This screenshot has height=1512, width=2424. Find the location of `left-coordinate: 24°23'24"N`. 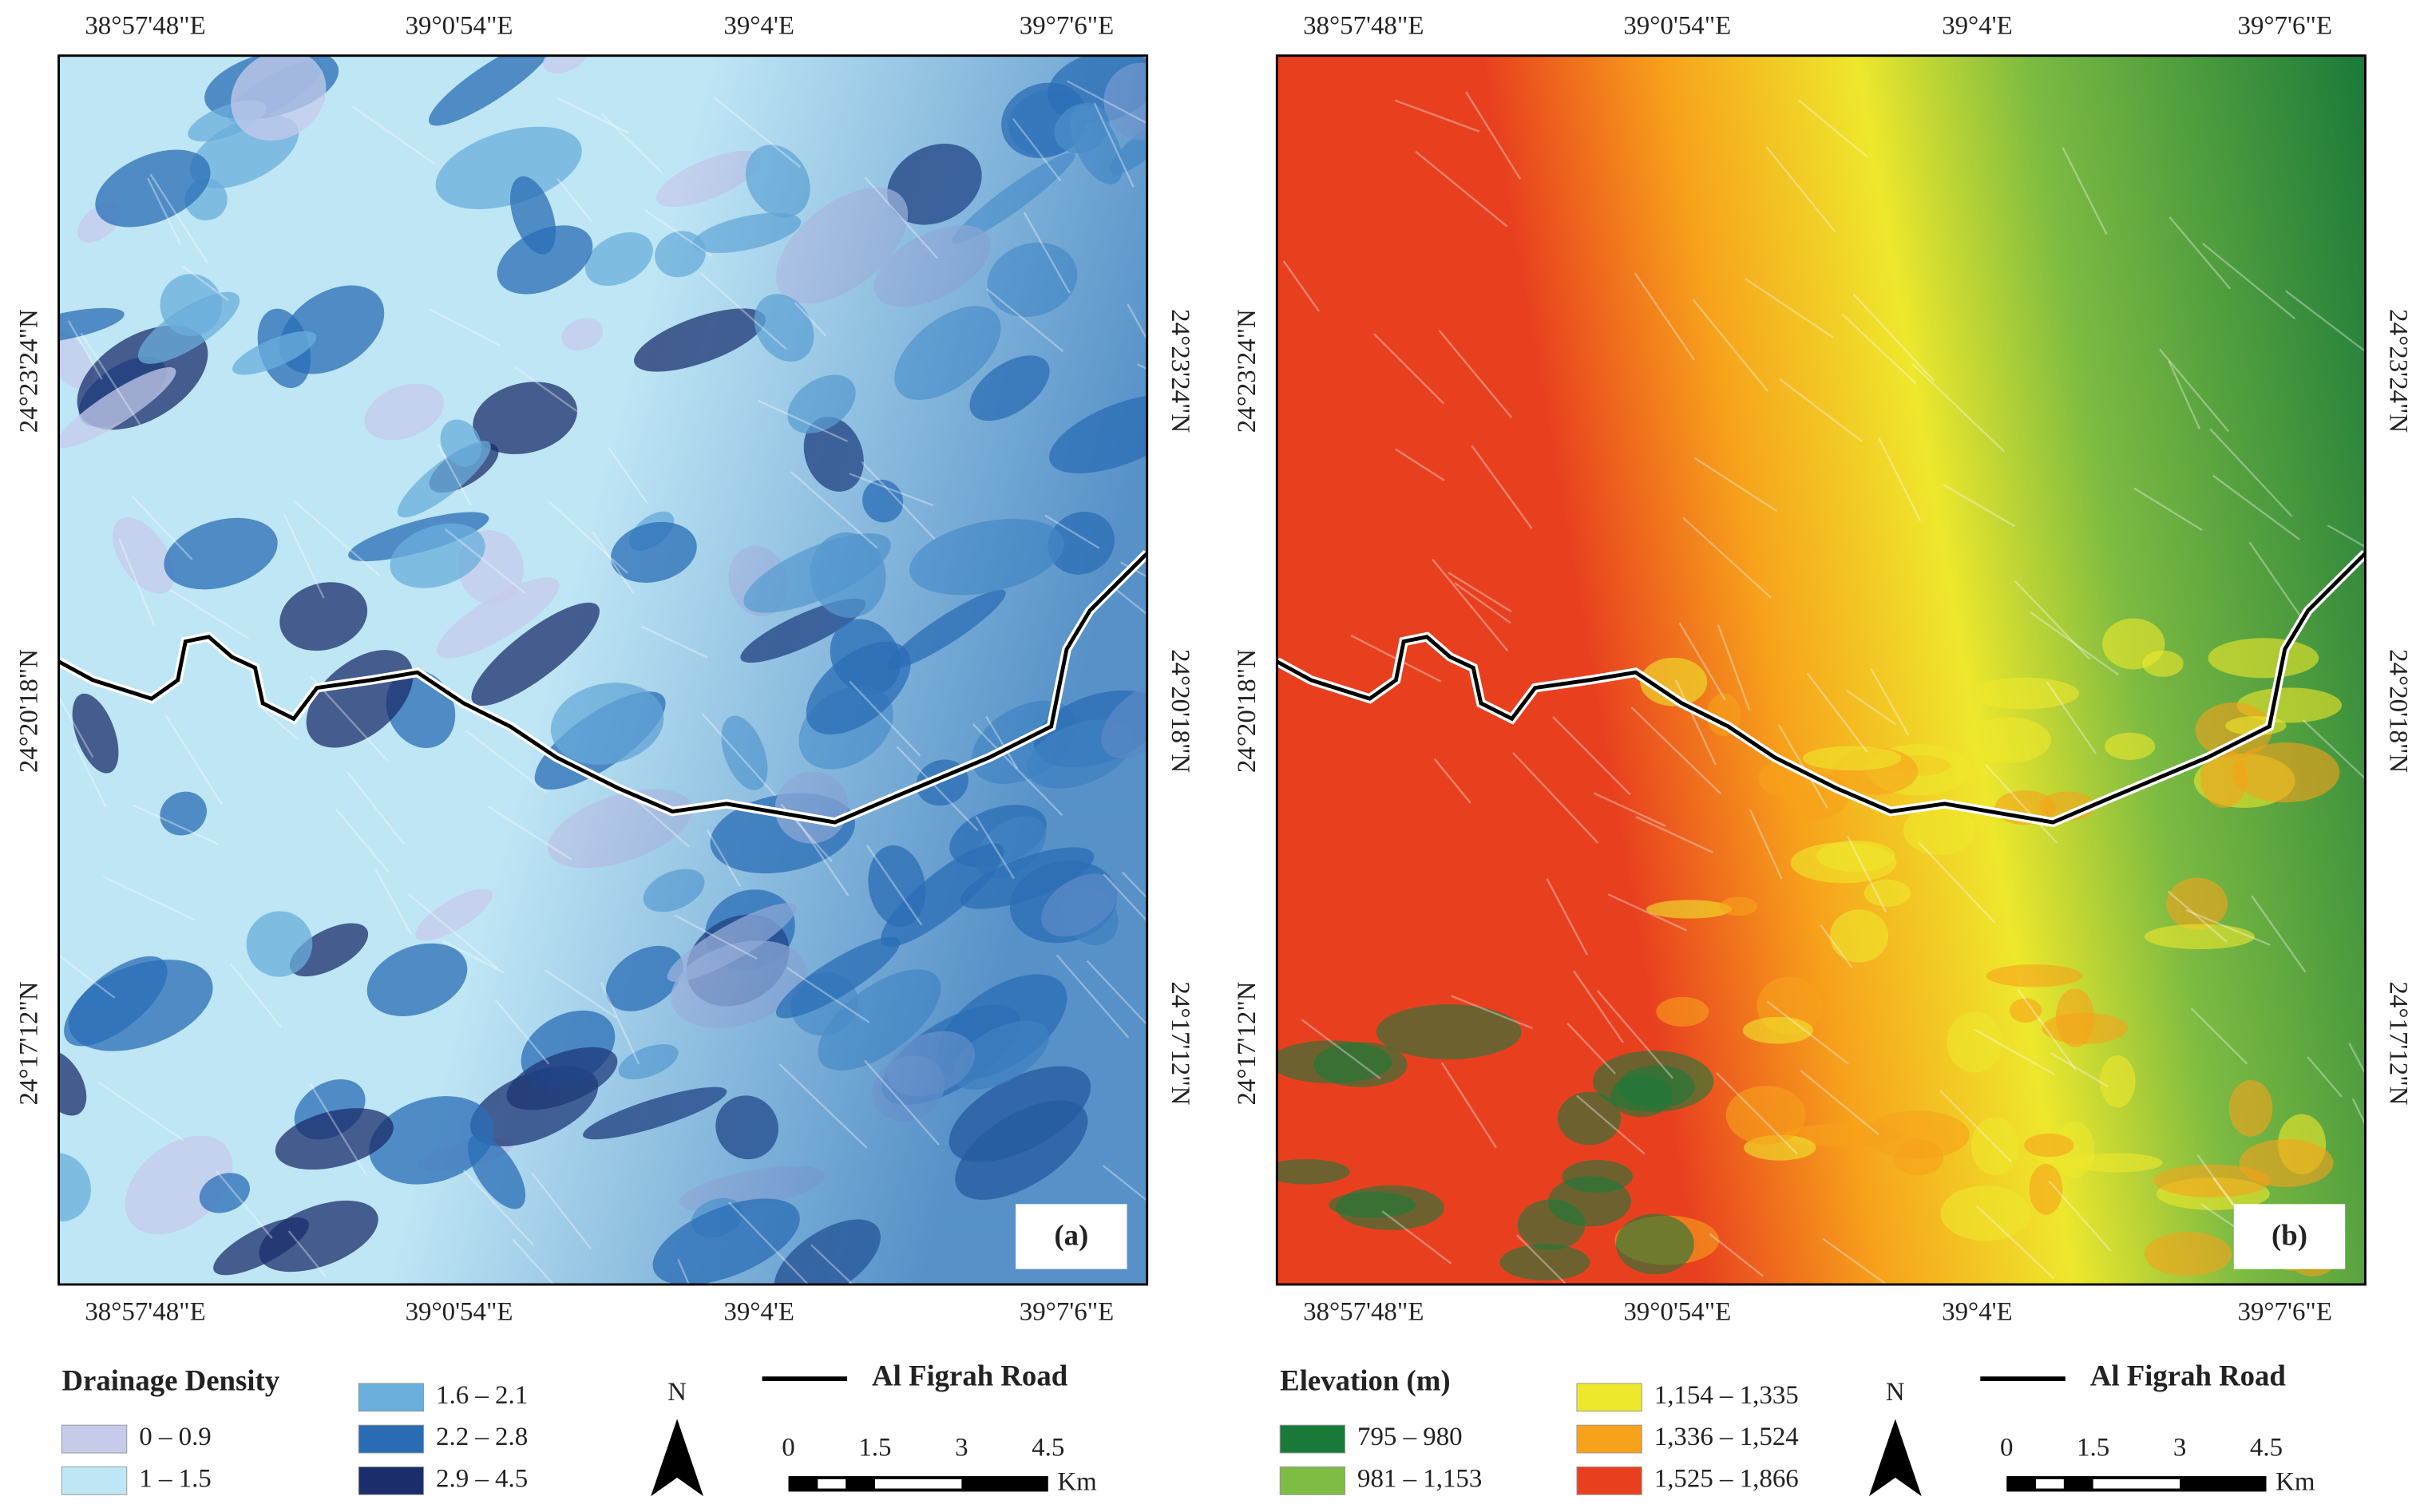

left-coordinate: 24°23'24"N is located at coordinates (1248, 371).